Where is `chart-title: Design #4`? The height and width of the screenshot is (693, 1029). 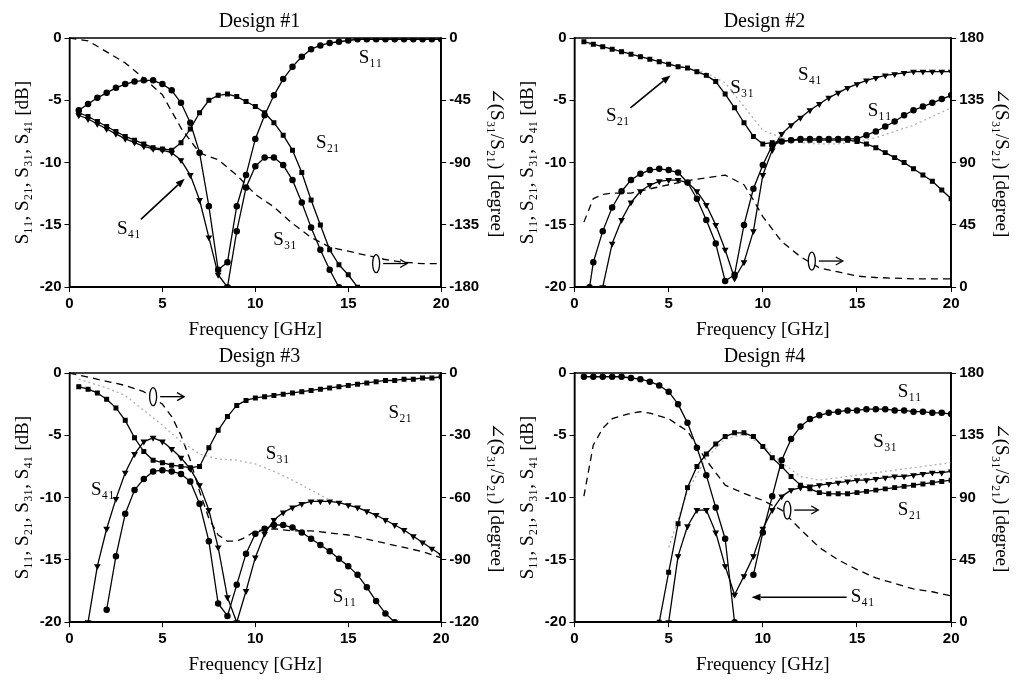
chart-title: Design #4 is located at coordinates (764, 356).